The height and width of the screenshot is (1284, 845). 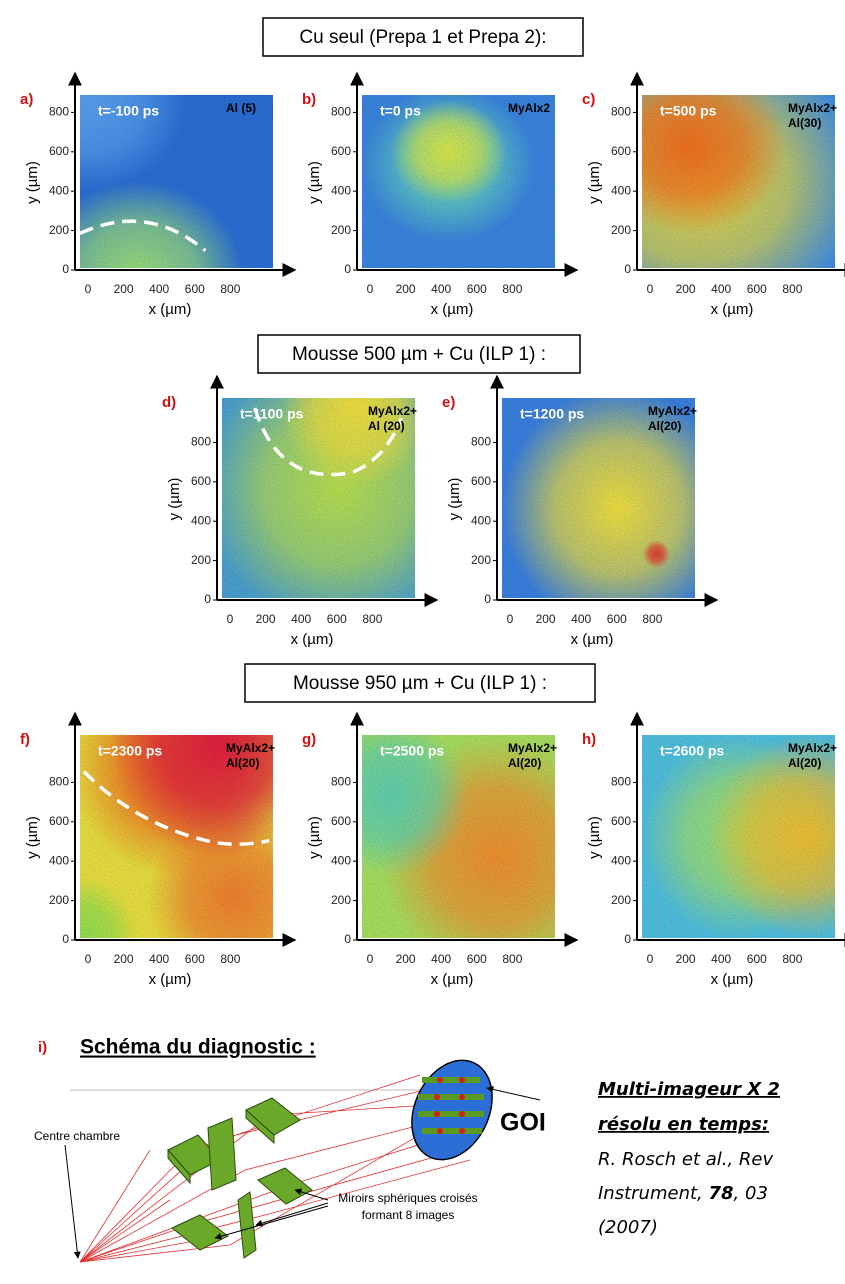 What do you see at coordinates (451, 1105) in the screenshot?
I see `goi-strips` at bounding box center [451, 1105].